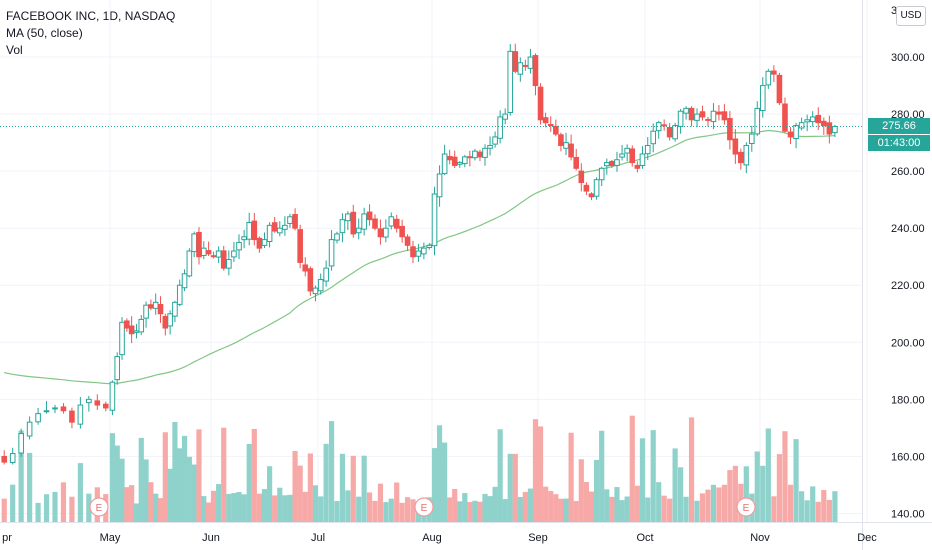 The height and width of the screenshot is (550, 932). Describe the element at coordinates (908, 457) in the screenshot. I see `y-tick-label: 160.00` at that location.